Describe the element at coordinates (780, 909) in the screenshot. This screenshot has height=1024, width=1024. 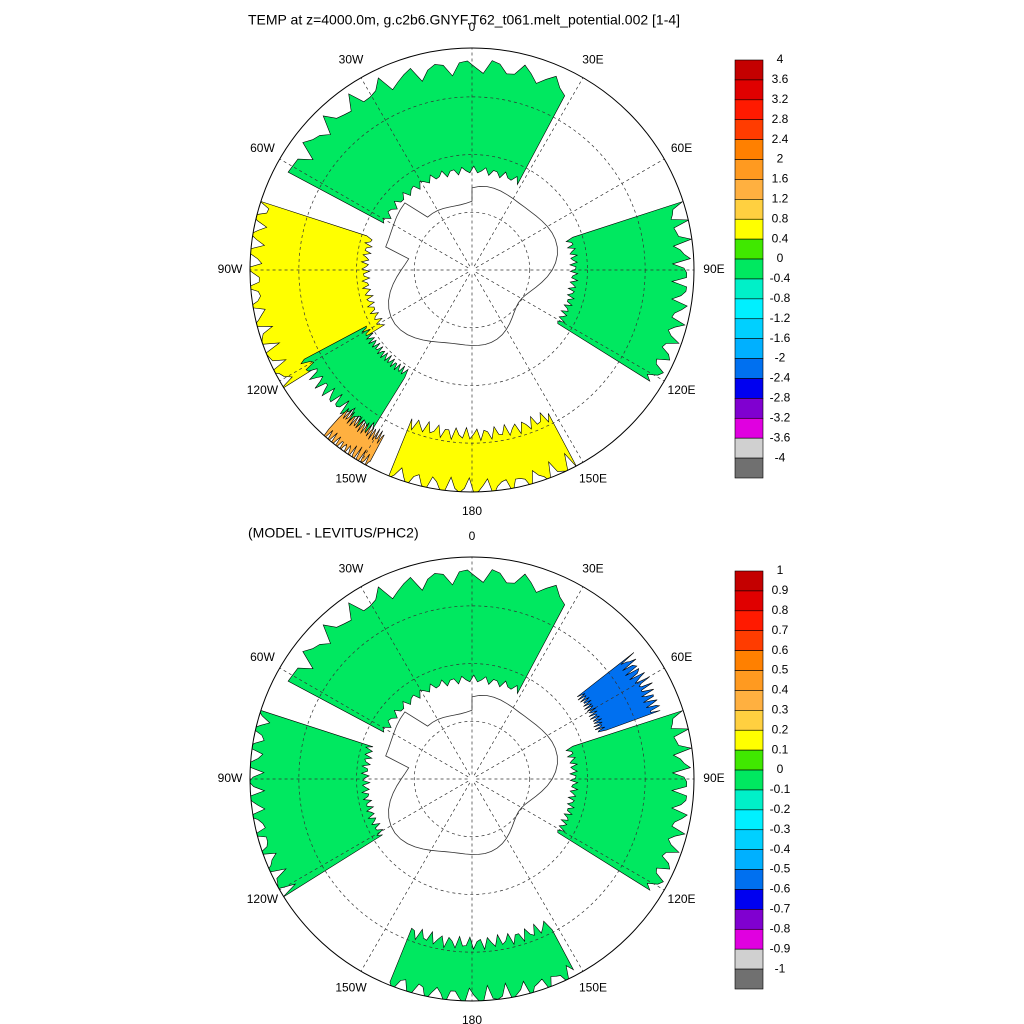
I see `colorbar-tick-label: -0.7` at that location.